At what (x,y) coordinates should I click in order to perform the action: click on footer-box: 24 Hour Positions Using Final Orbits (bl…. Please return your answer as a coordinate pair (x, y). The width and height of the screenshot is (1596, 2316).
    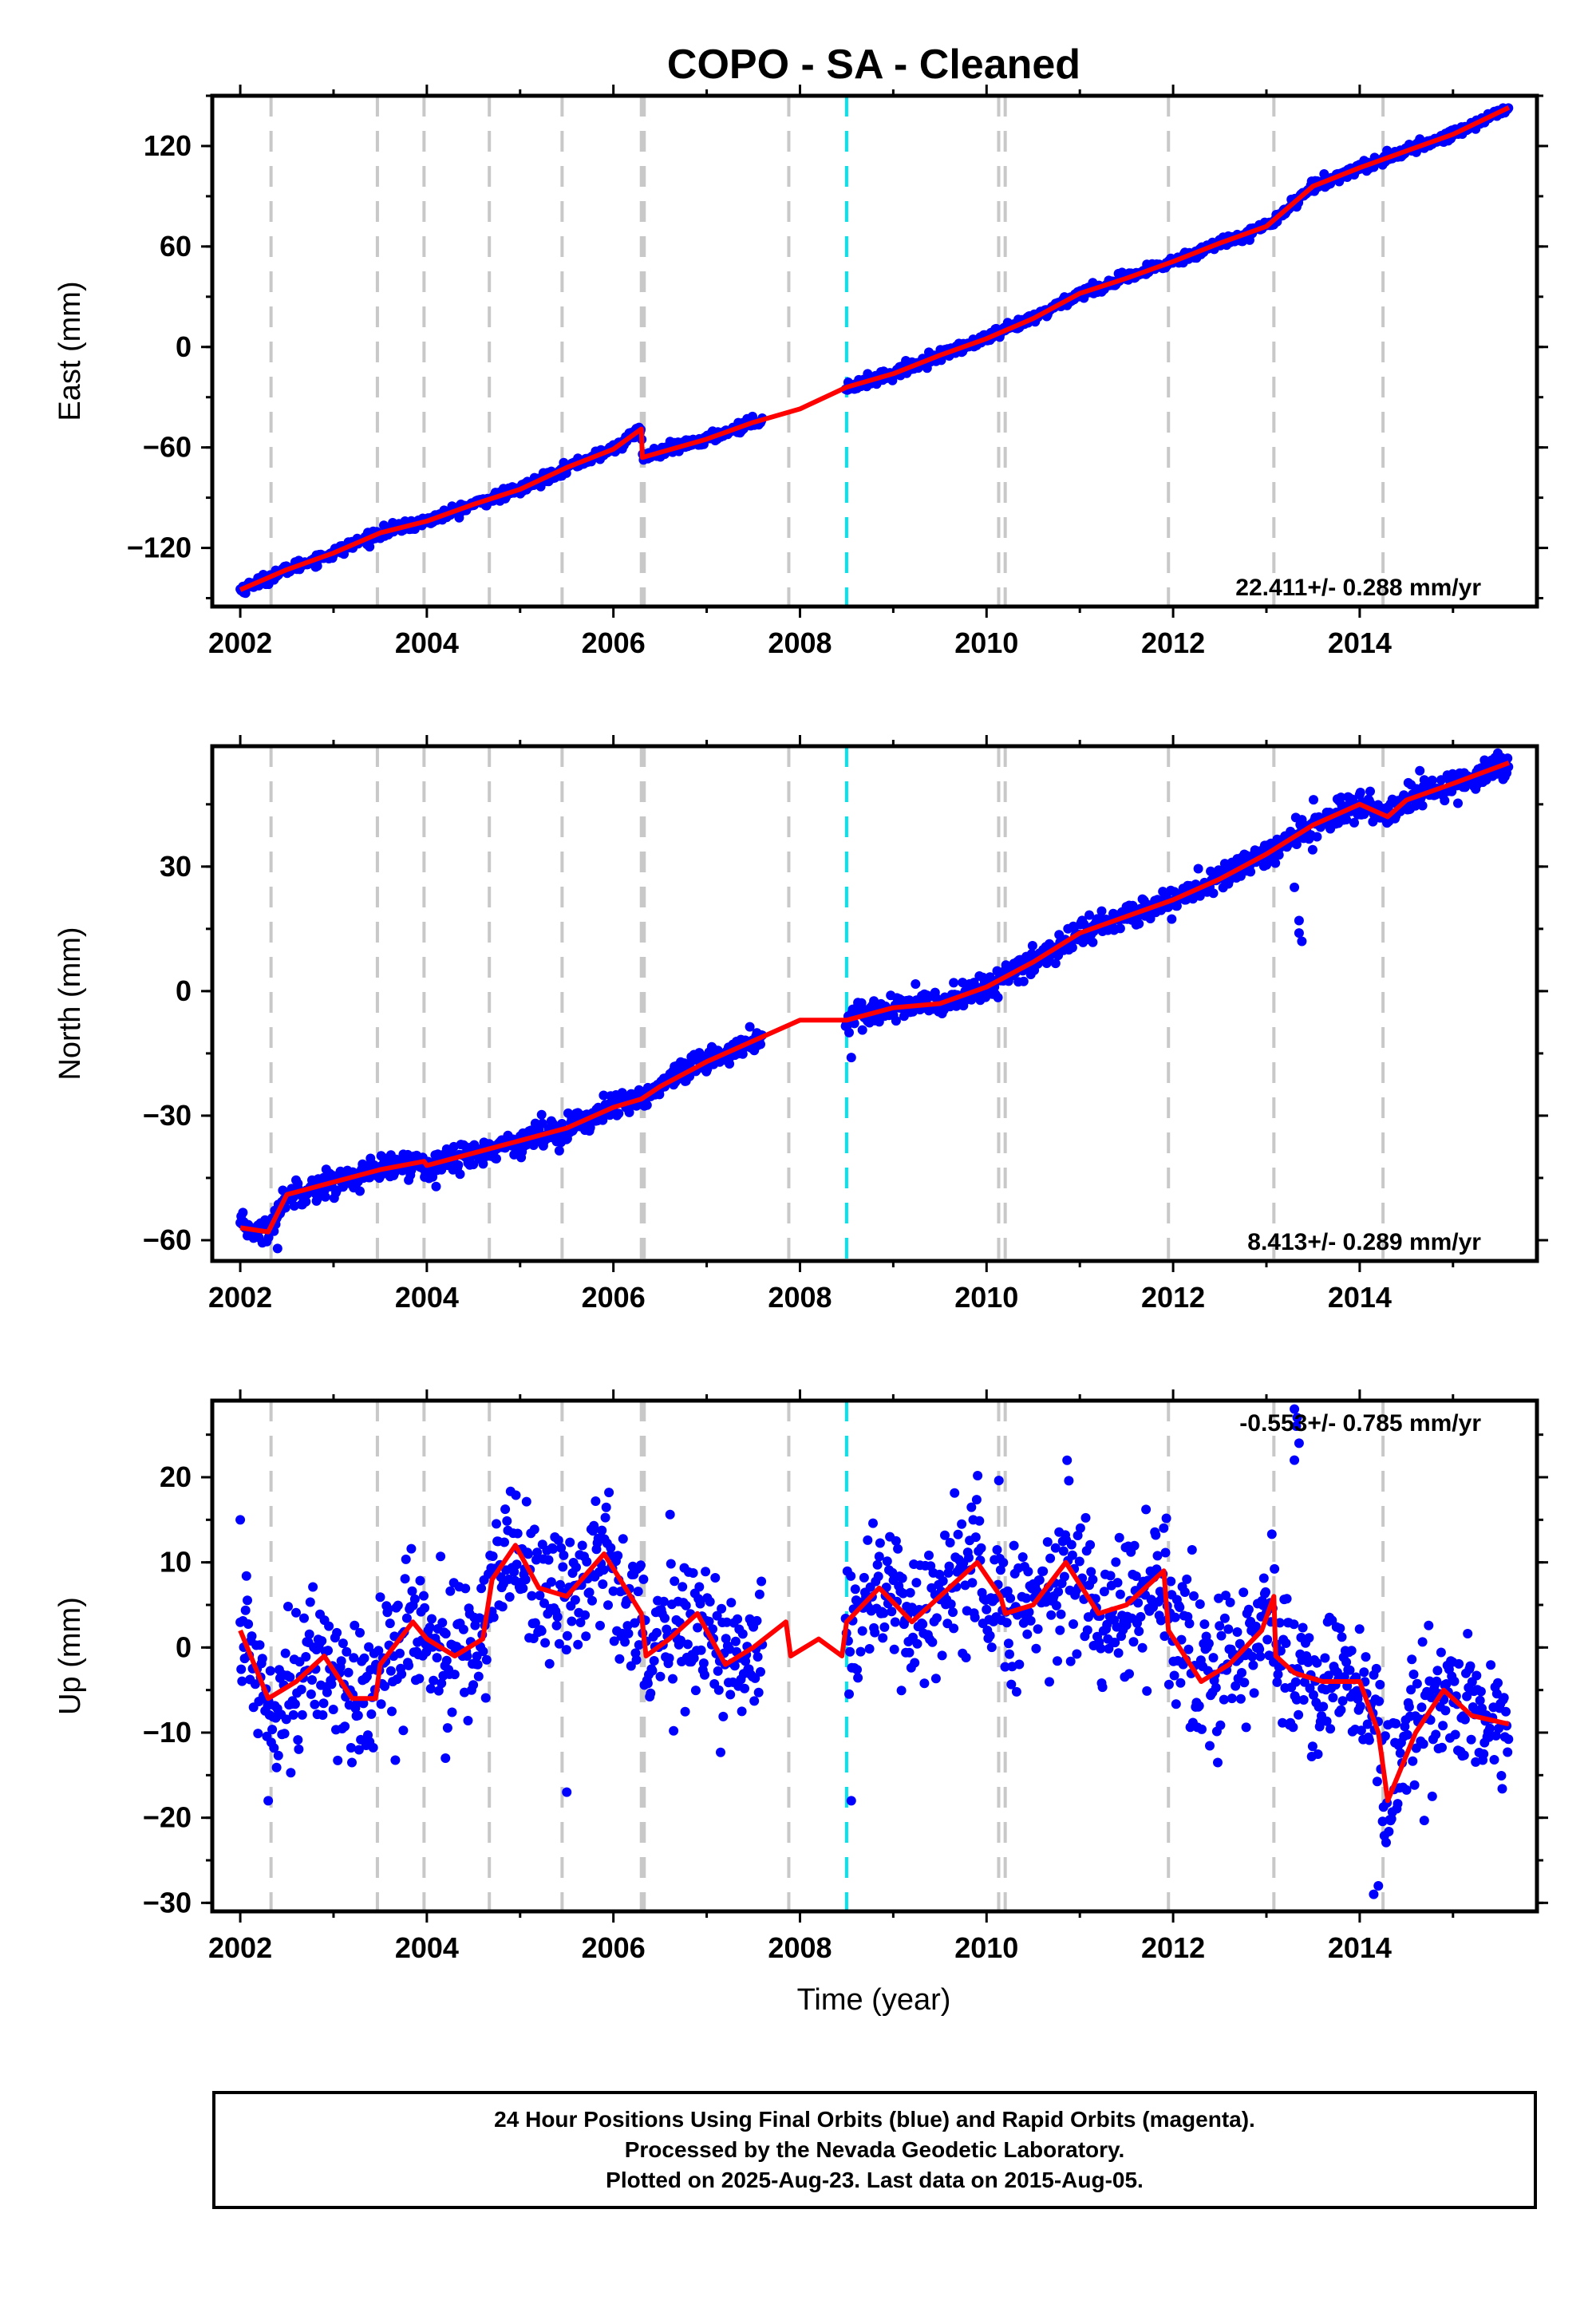
    Looking at the image, I should click on (874, 2150).